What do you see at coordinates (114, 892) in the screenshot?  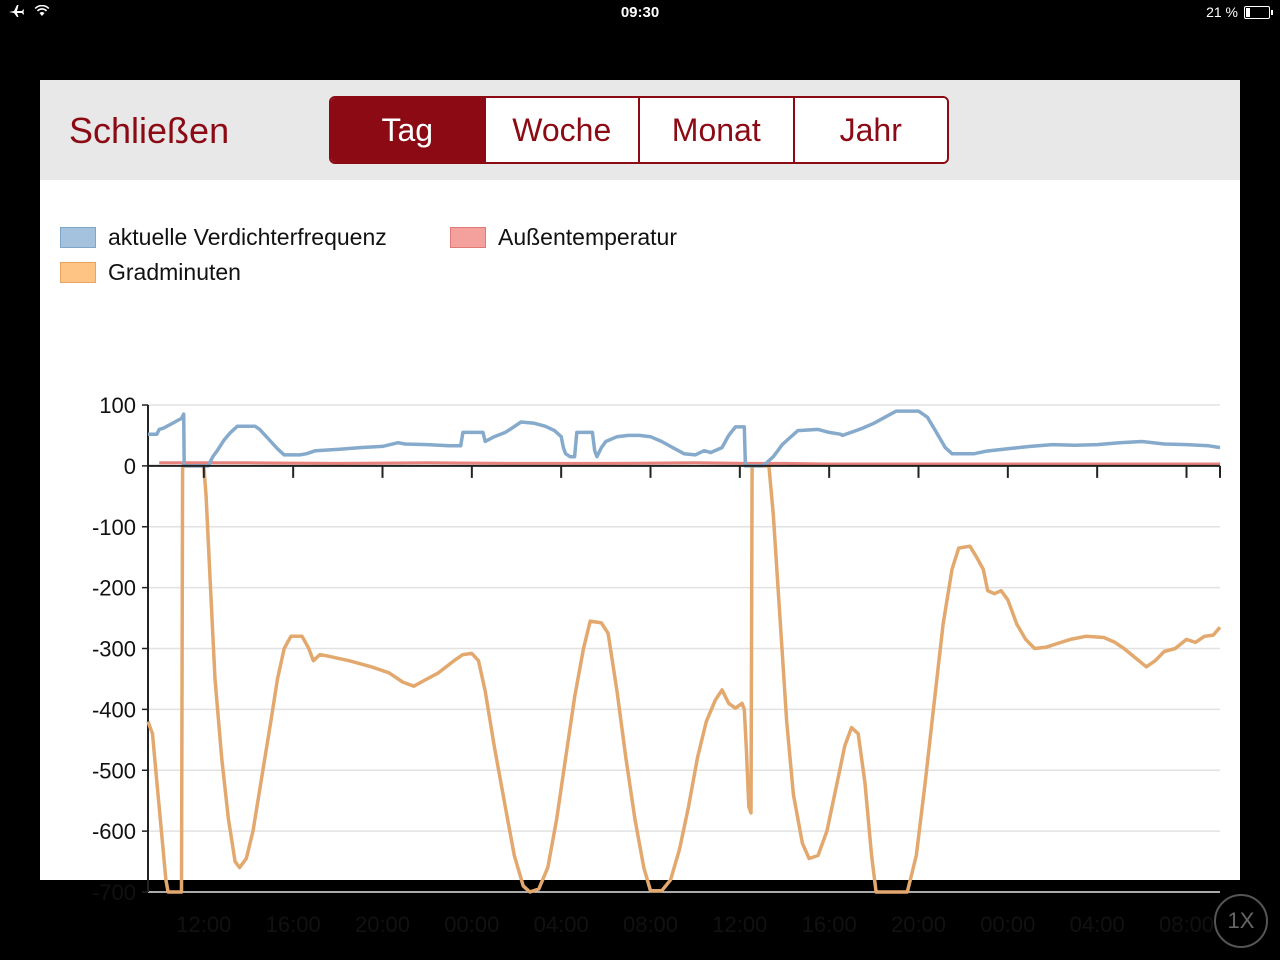 I see `y-tick-label: -700` at bounding box center [114, 892].